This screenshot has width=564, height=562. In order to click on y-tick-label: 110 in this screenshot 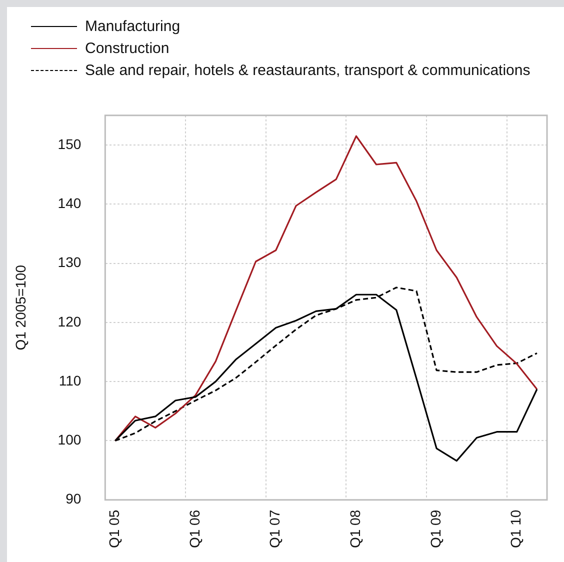, I will do `click(70, 380)`.